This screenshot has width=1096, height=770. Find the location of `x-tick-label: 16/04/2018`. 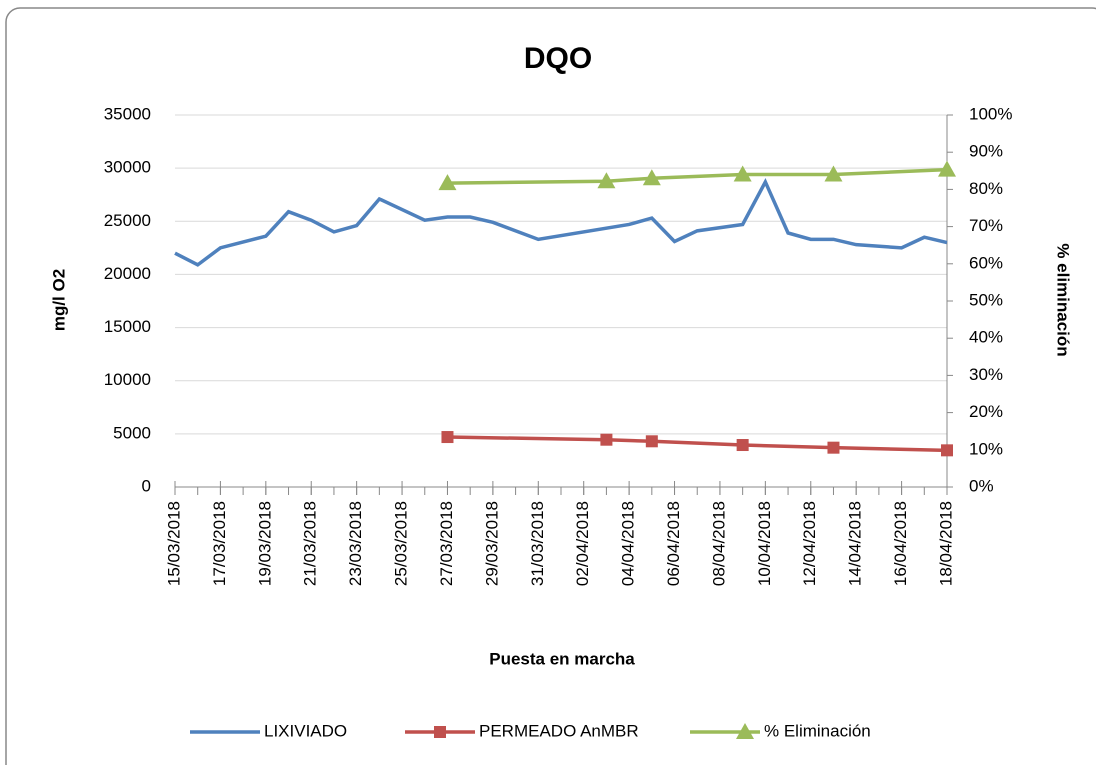

x-tick-label: 16/04/2018 is located at coordinates (900, 543).